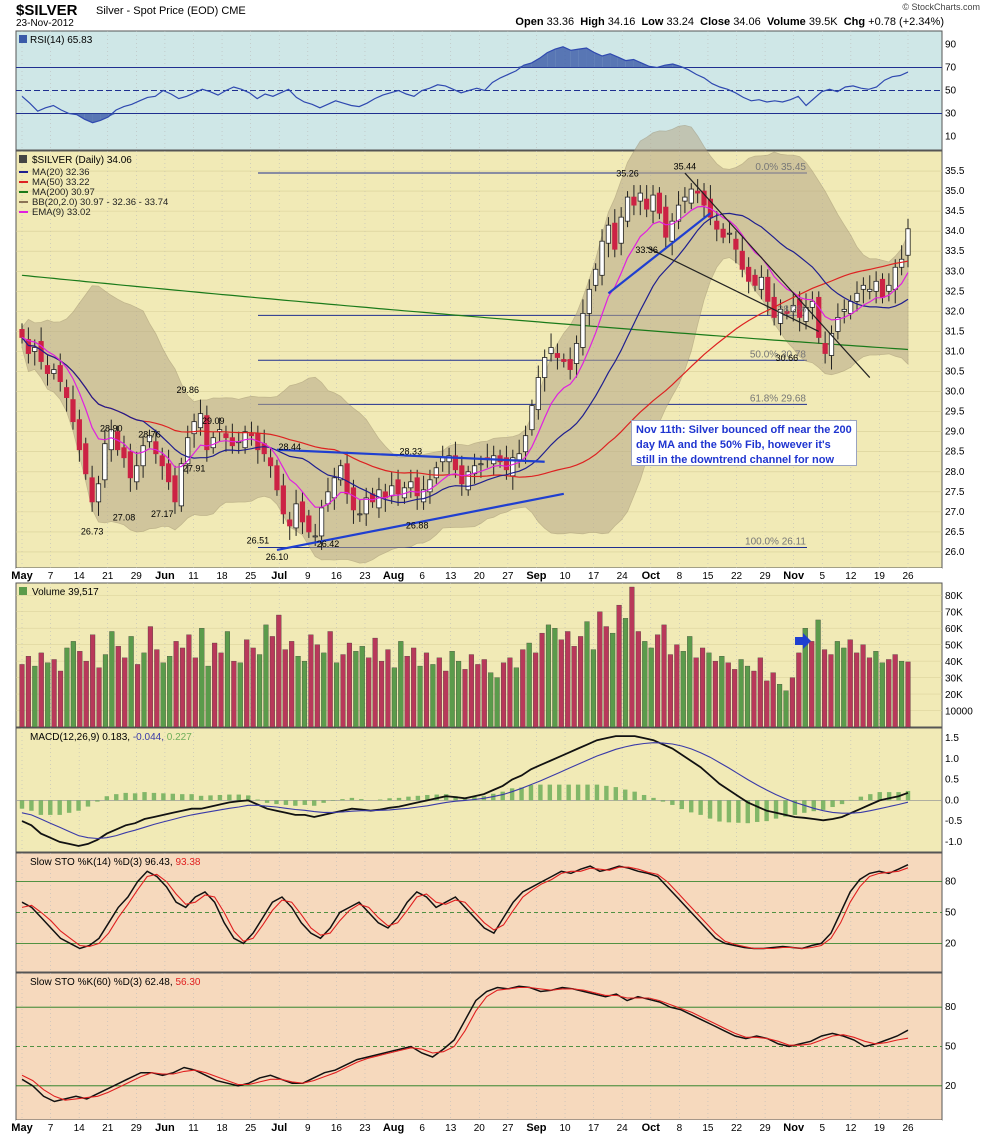 The image size is (990, 1138). I want to click on axis-tick-label: 30, so click(951, 114).